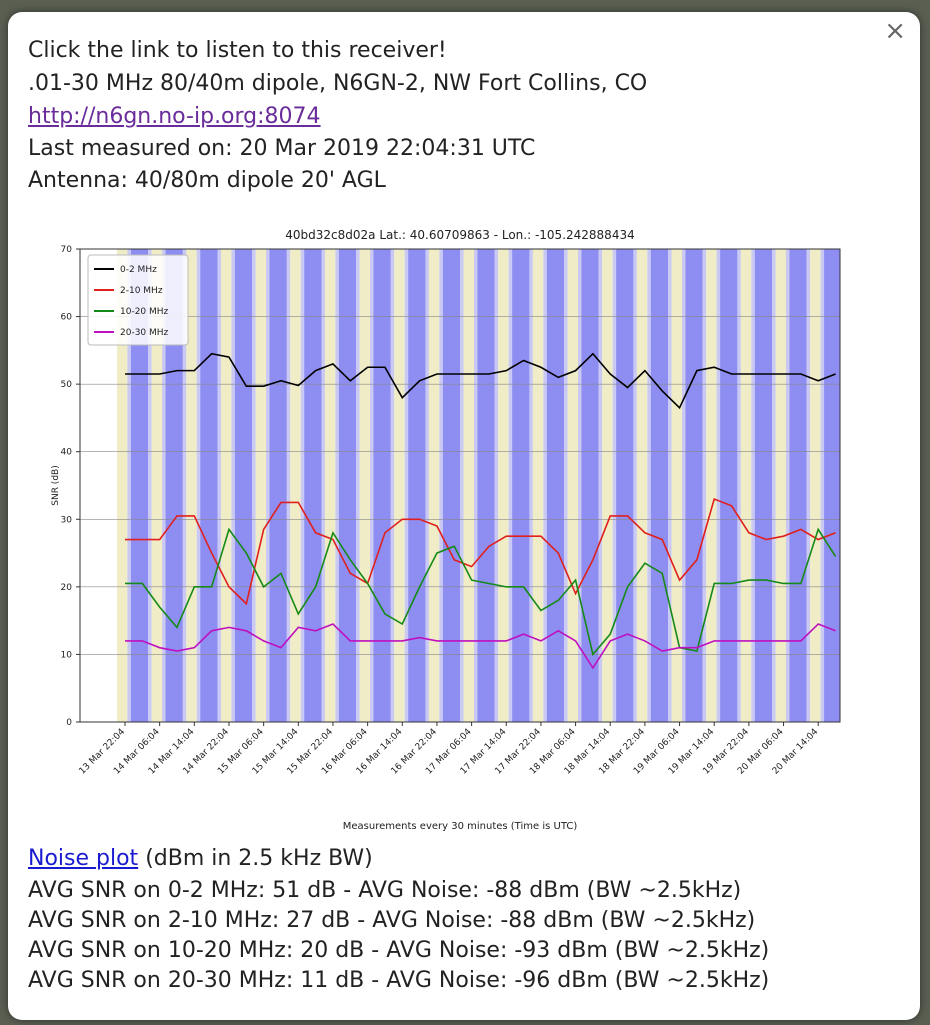  Describe the element at coordinates (174, 116) in the screenshot. I see `receiver-link: http://n6gn.no-ip.org:8074` at that location.